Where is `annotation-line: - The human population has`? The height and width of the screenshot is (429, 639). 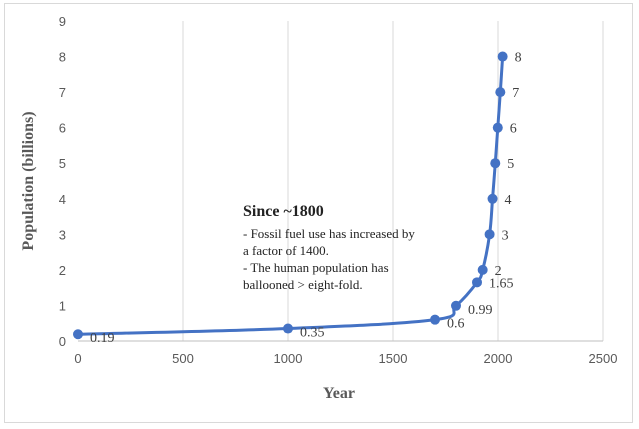 annotation-line: - The human population has is located at coordinates (316, 267).